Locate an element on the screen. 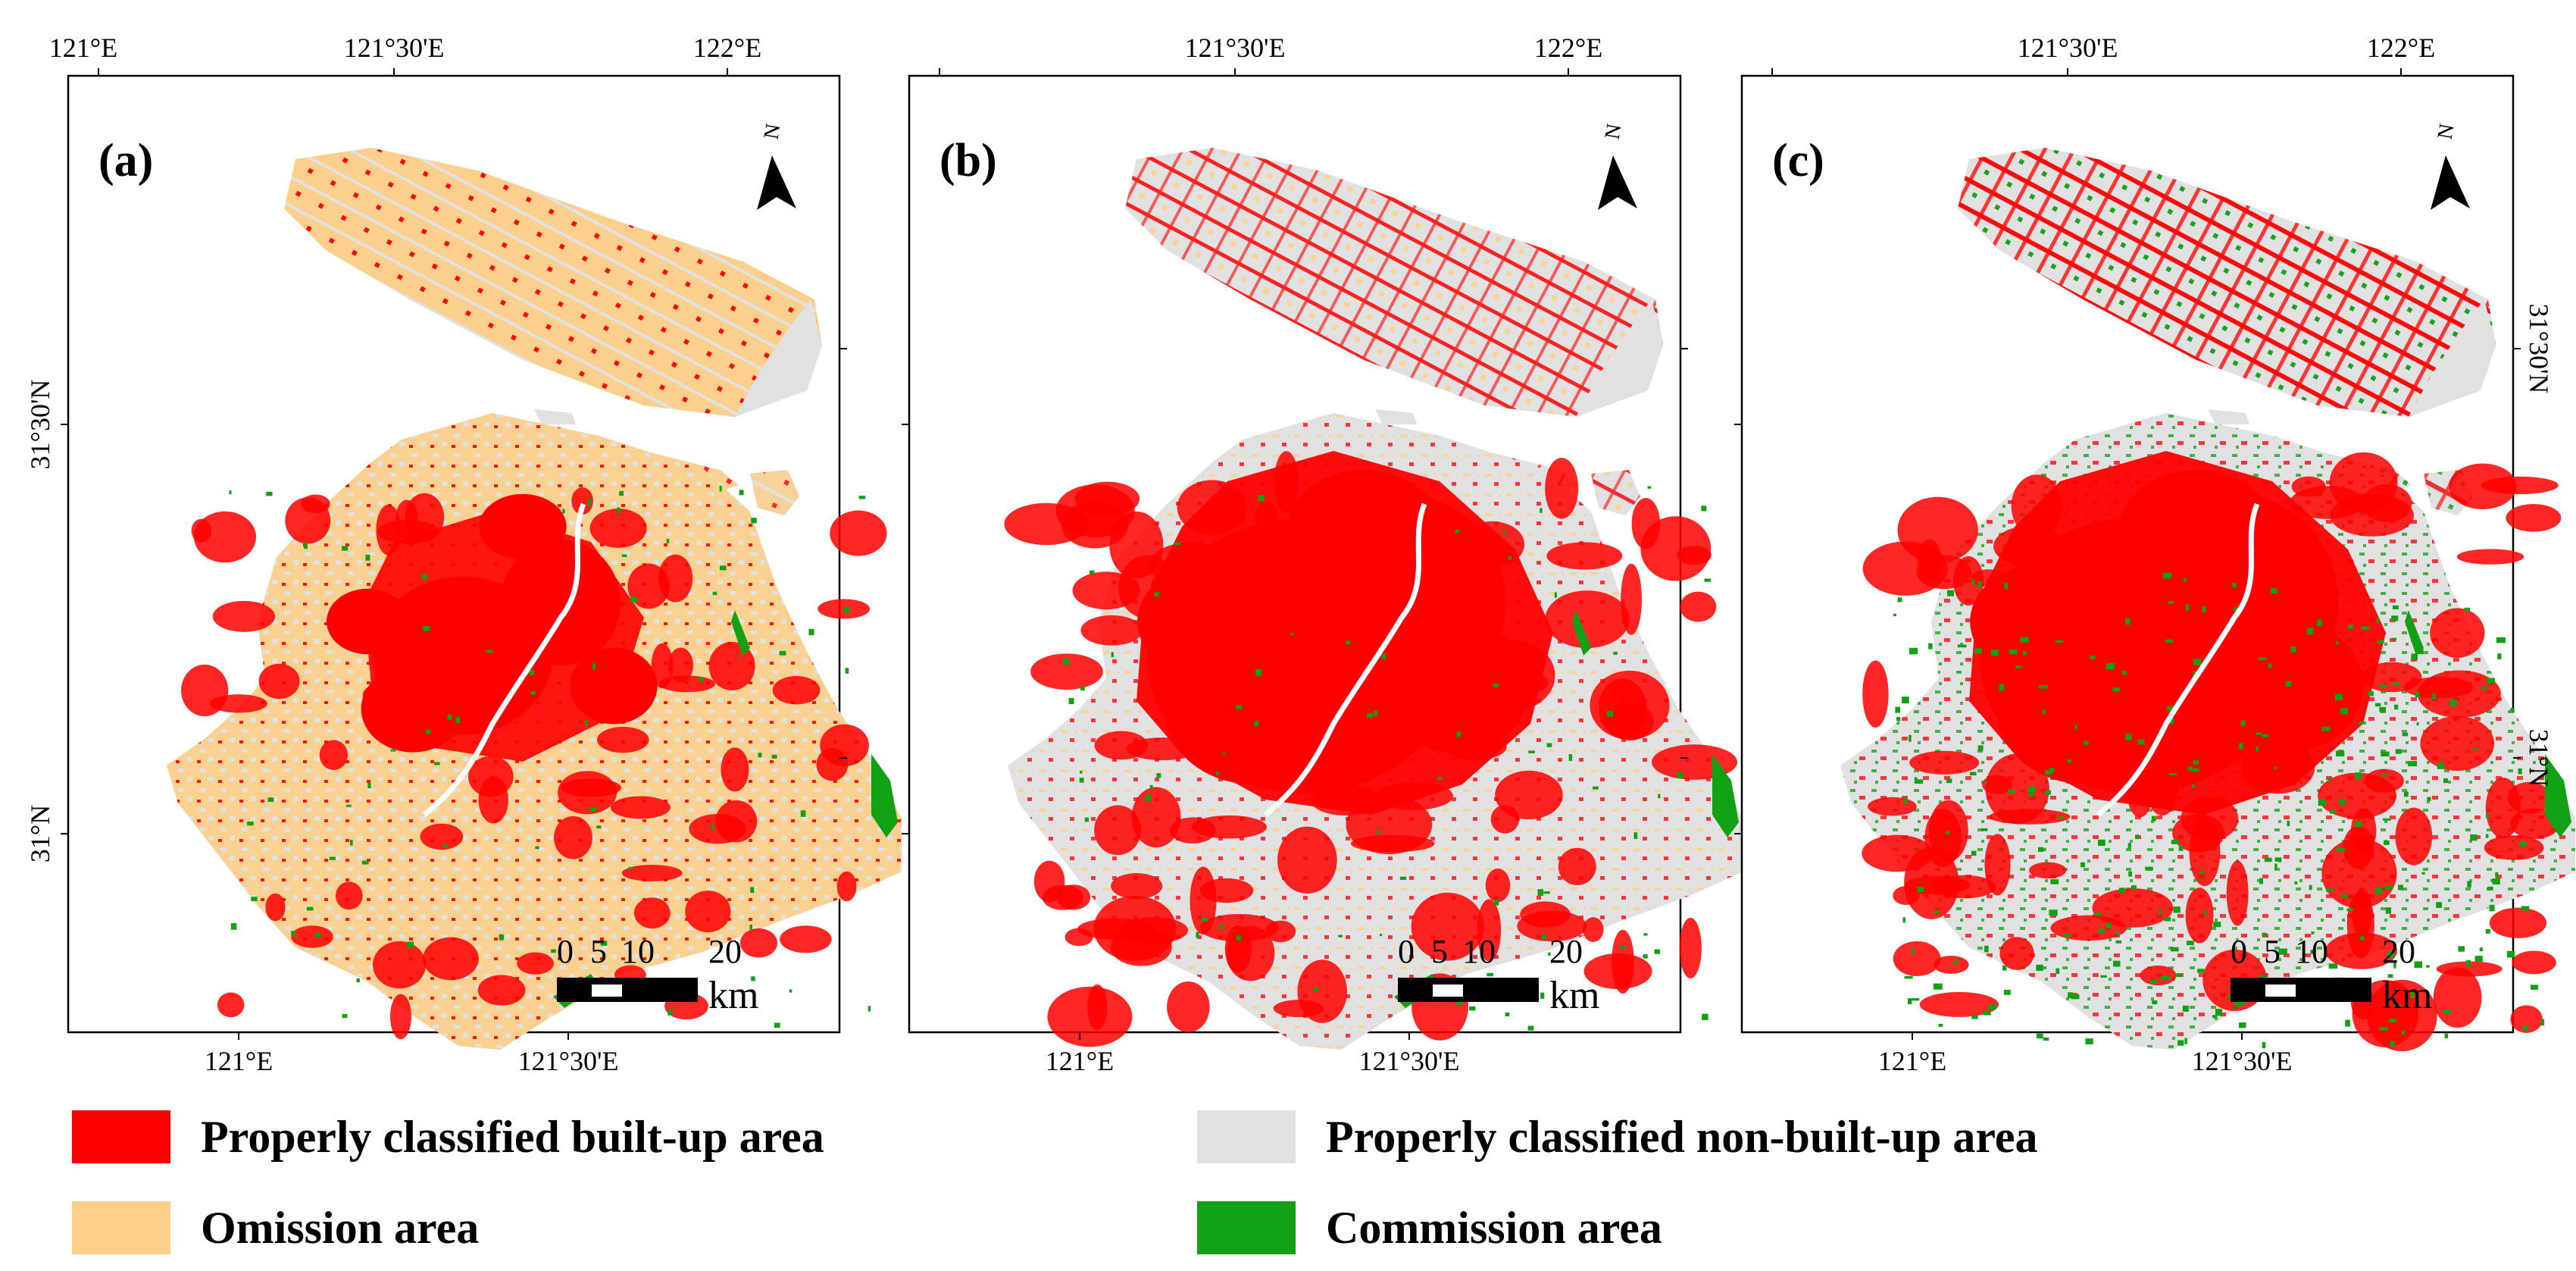 The width and height of the screenshot is (2576, 1271). legend-item: Properly classified built-up area is located at coordinates (448, 1136).